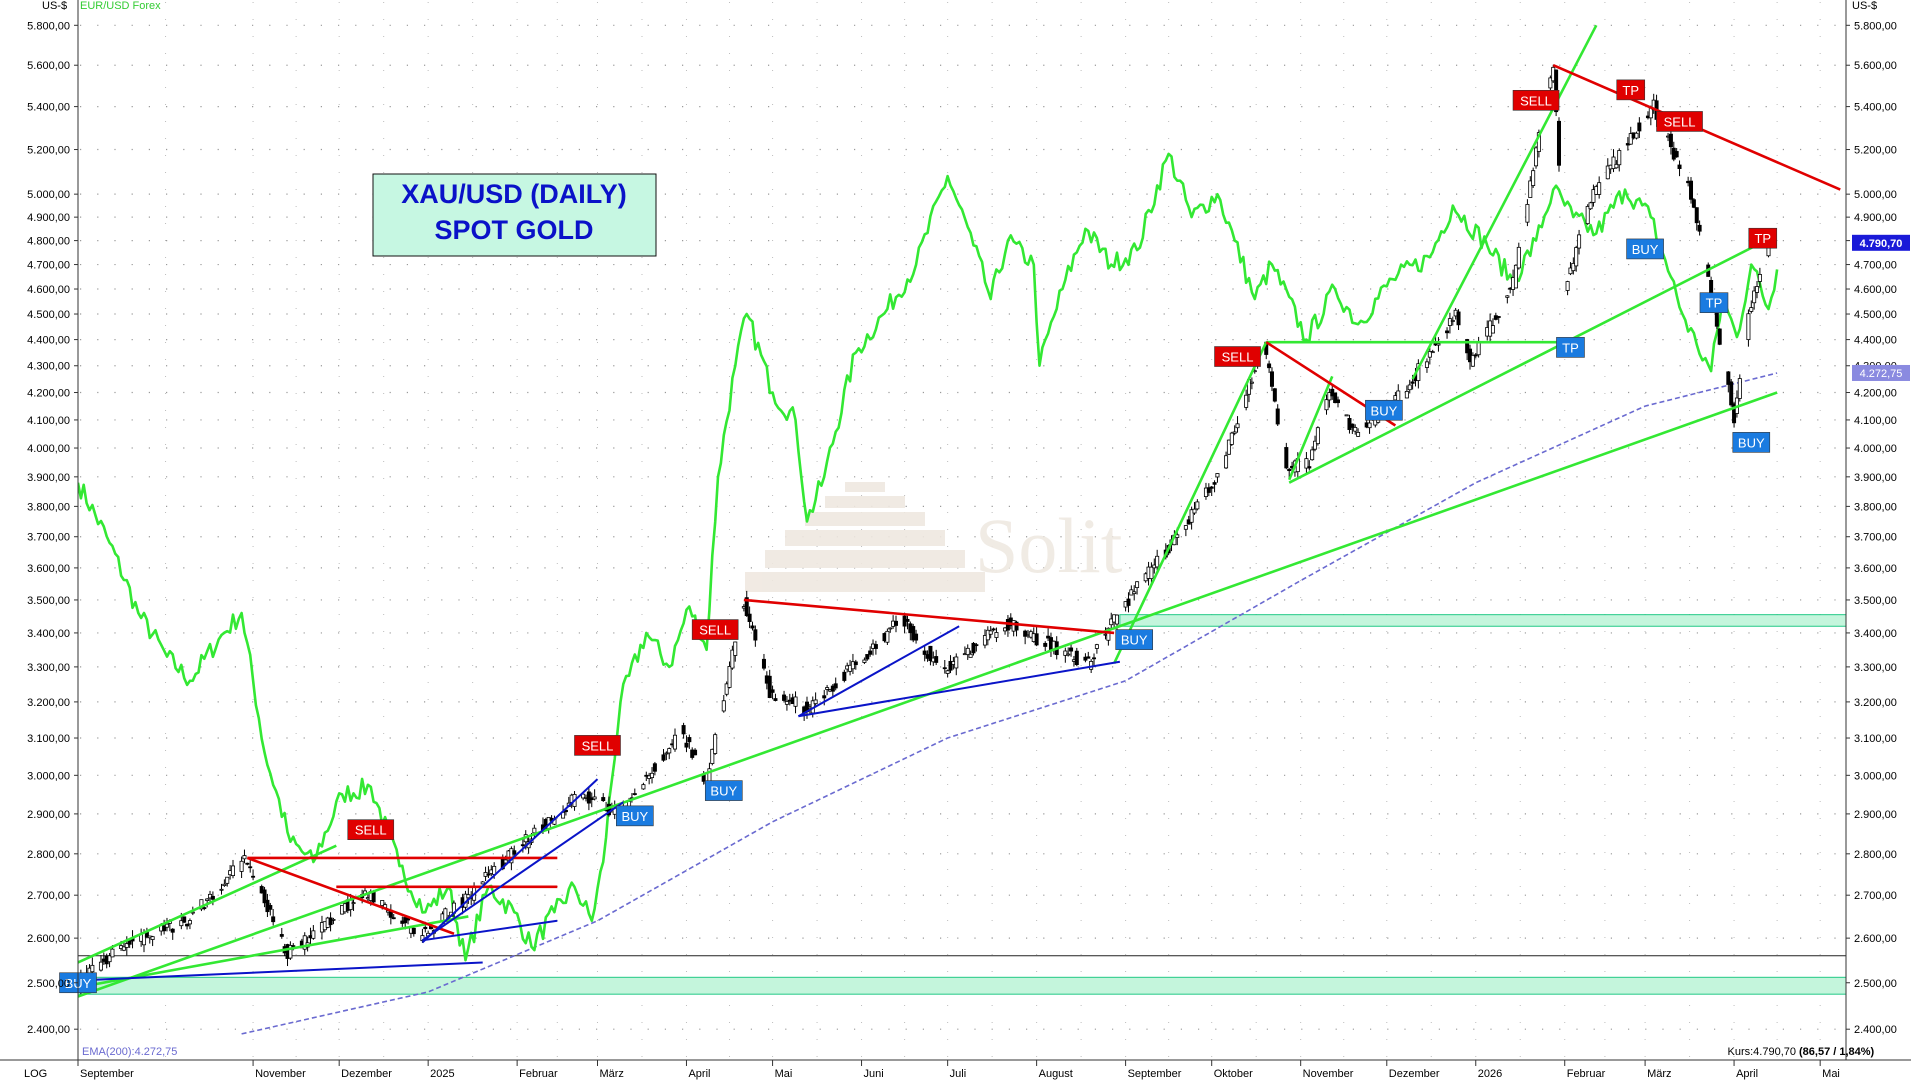 The image size is (1911, 1082). Describe the element at coordinates (1831, 1074) in the screenshot. I see `x-tick-label: Mai` at that location.